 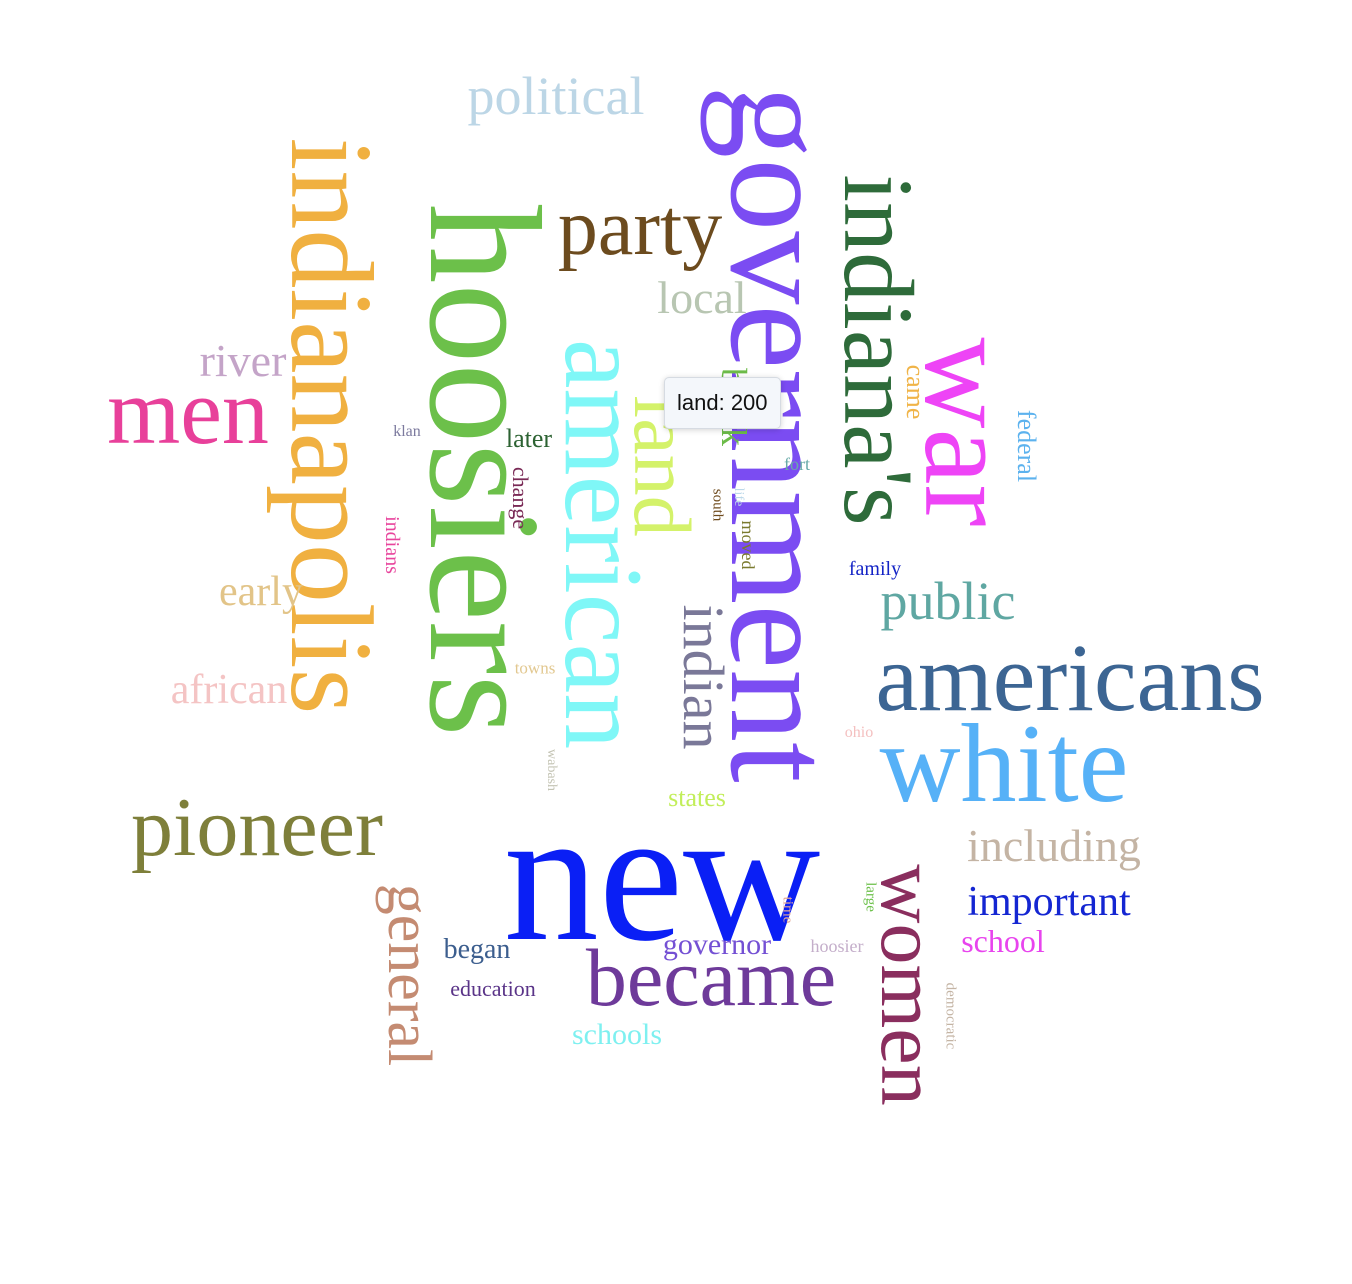 What do you see at coordinates (1070, 677) in the screenshot?
I see `word-americans: americans` at bounding box center [1070, 677].